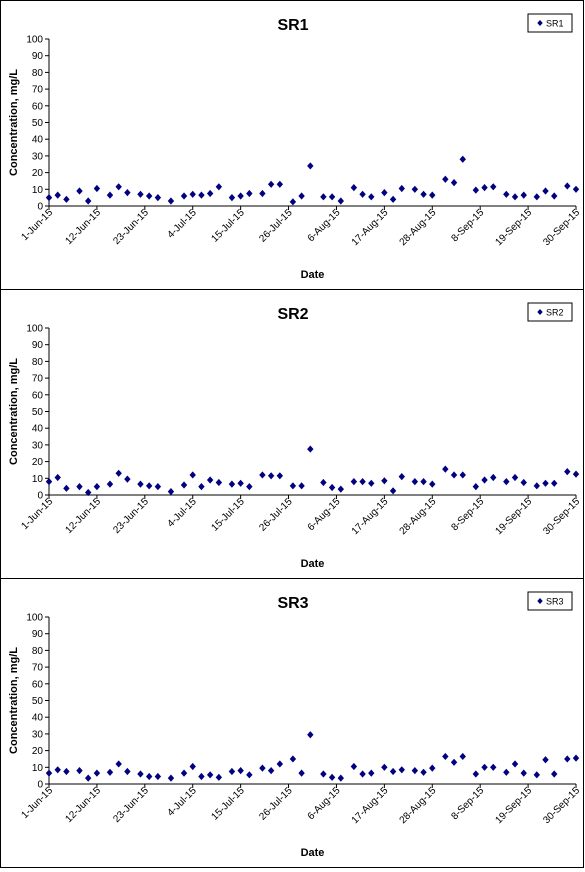 The width and height of the screenshot is (585, 872). Describe the element at coordinates (313, 564) in the screenshot. I see `x-axis-title: Date` at that location.